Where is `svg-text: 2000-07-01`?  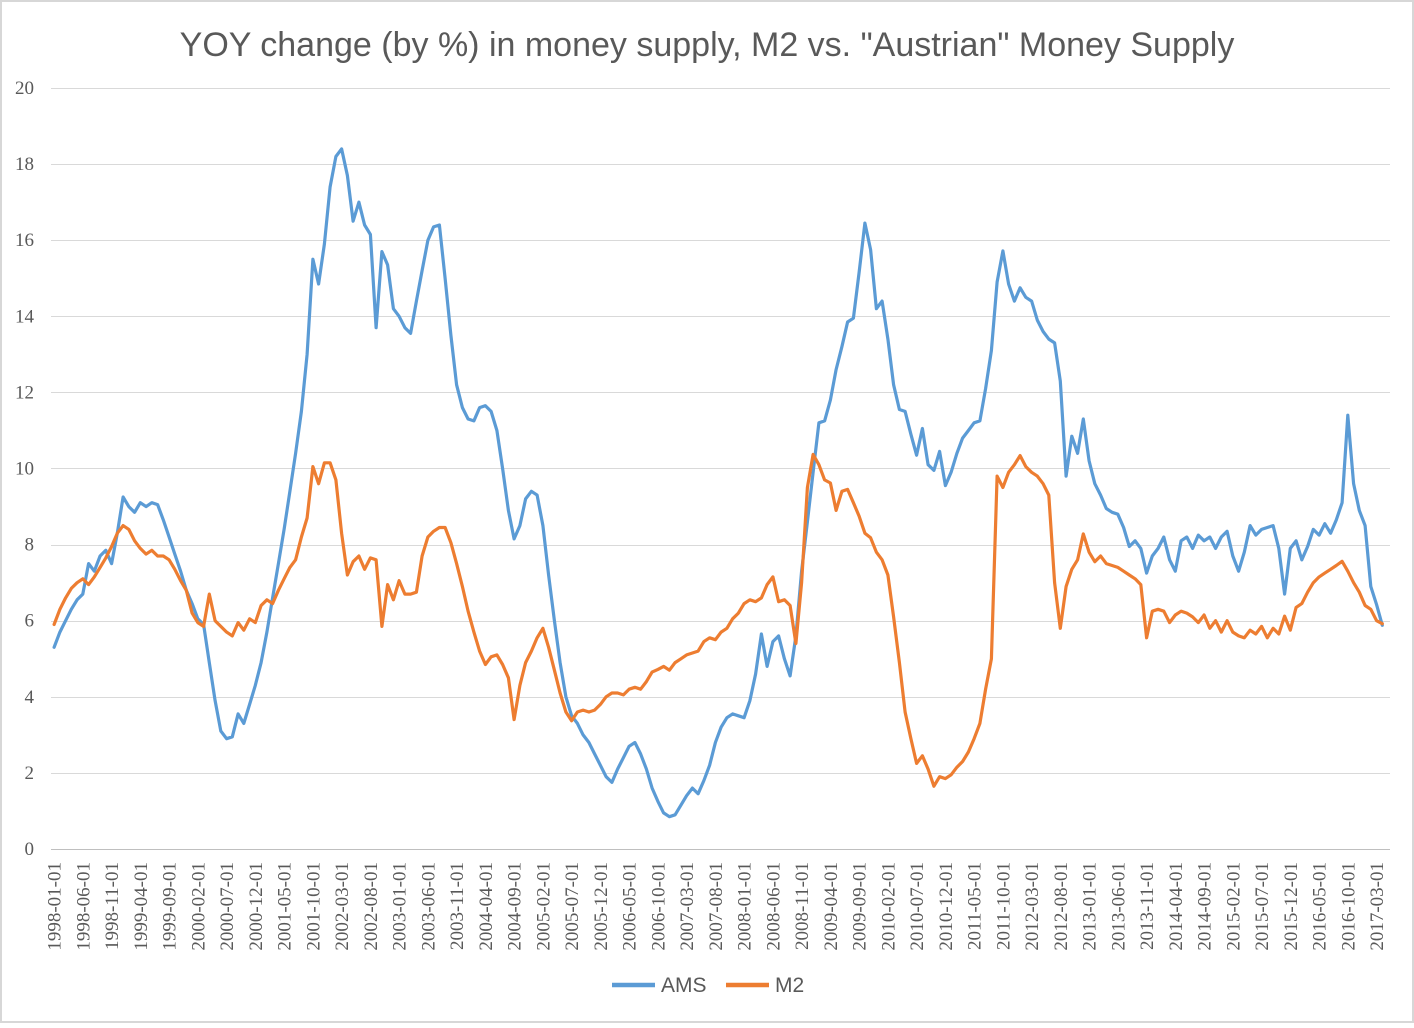 svg-text: 2000-07-01 is located at coordinates (227, 906).